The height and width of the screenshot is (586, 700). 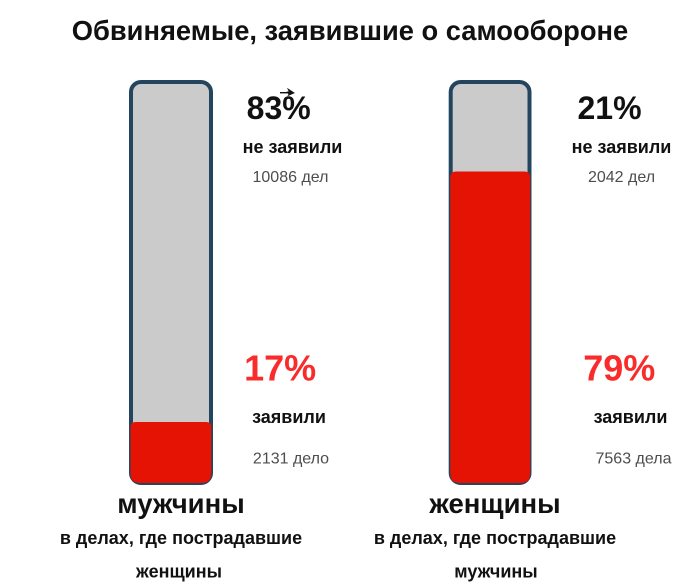 I want to click on svg-text: 7563 дела, so click(x=634, y=459).